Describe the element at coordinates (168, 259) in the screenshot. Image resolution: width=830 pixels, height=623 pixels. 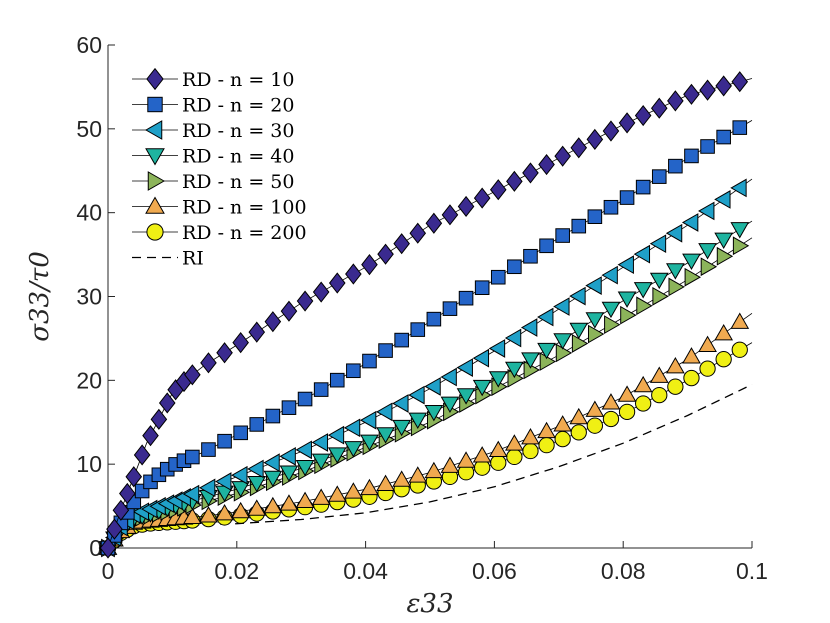
I see `legend-entry: RI` at that location.